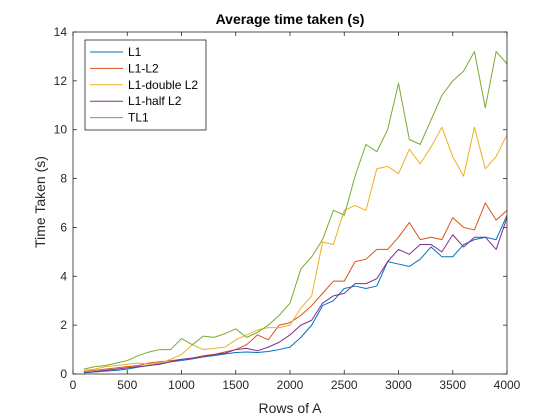 The image size is (560, 420). I want to click on legend: L1 L1-L2 L1-double L2 L1-half L2 TL1, so click(145, 85).